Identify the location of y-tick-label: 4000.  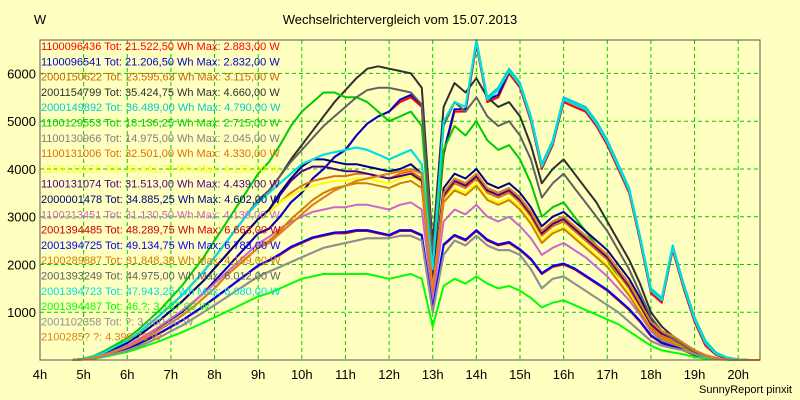
(21, 169).